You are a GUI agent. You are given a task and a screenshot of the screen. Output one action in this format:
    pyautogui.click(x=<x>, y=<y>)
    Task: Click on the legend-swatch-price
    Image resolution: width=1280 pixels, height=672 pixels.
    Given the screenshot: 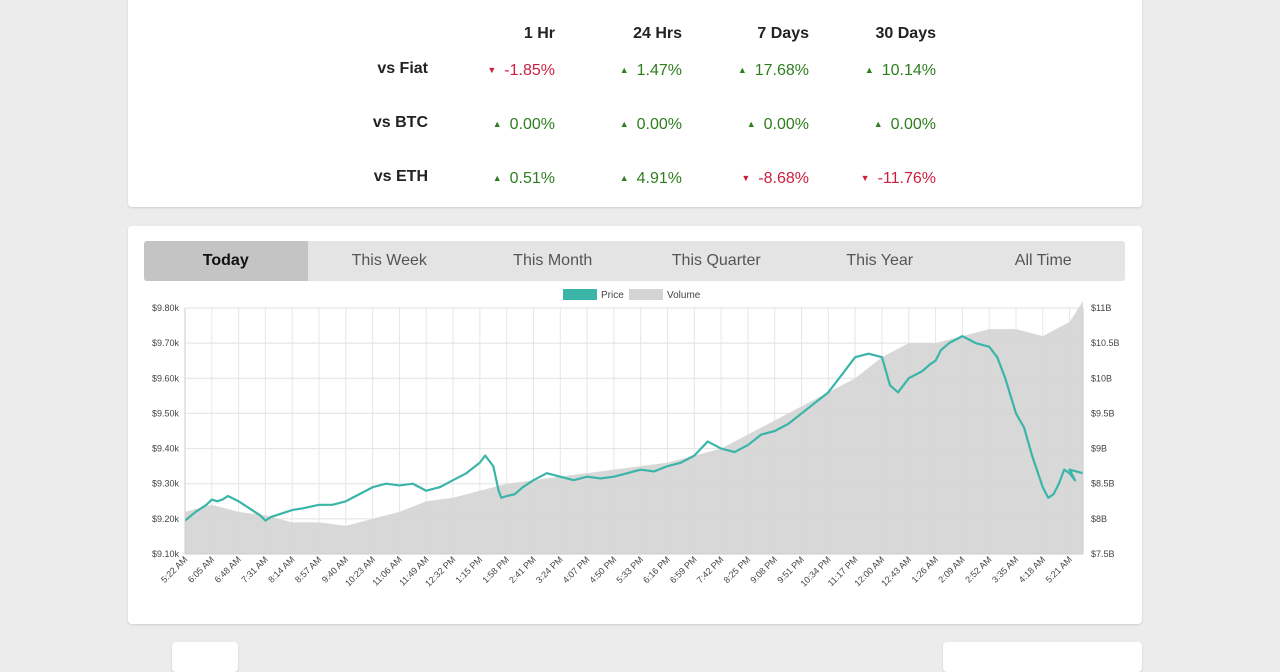 What is the action you would take?
    pyautogui.click(x=580, y=294)
    